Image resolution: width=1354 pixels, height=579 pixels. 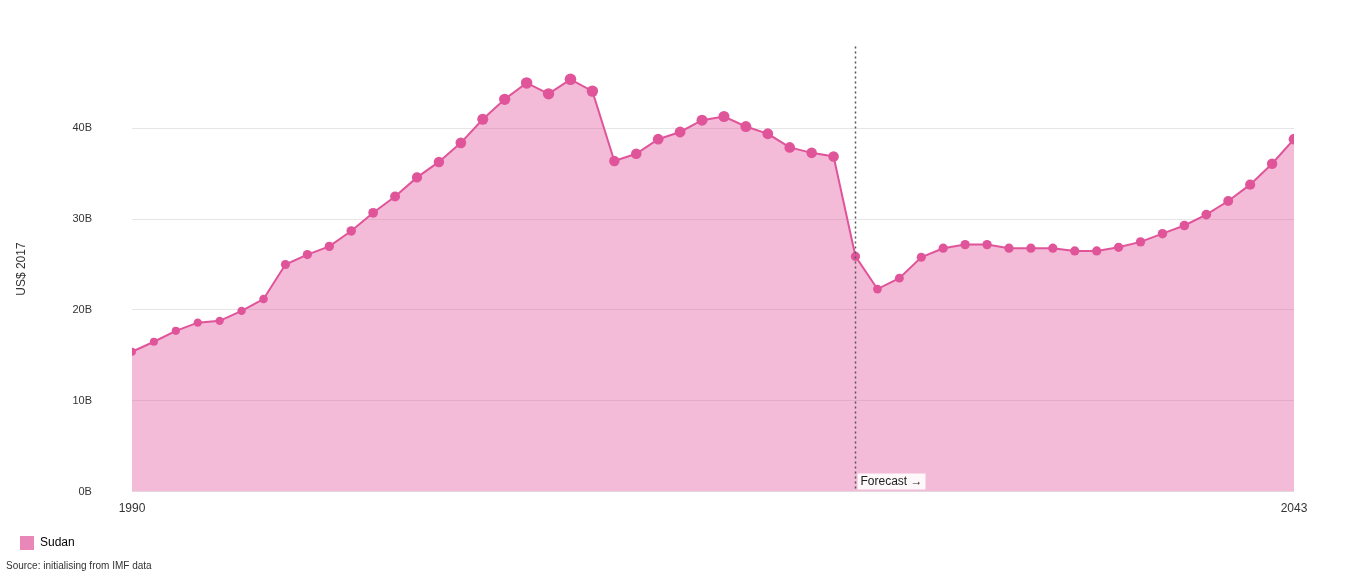 I want to click on y-tick-label: 0B, so click(x=85, y=490).